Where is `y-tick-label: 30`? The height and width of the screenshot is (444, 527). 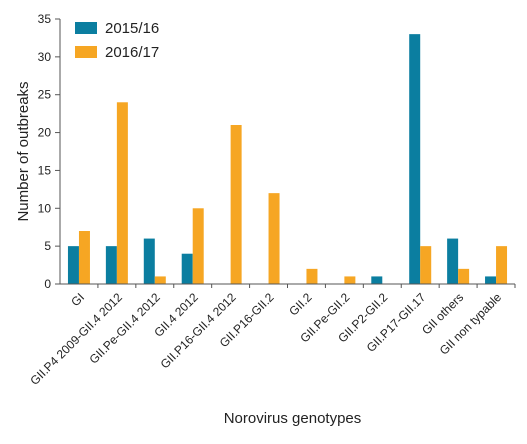
y-tick-label: 30 is located at coordinates (45, 57).